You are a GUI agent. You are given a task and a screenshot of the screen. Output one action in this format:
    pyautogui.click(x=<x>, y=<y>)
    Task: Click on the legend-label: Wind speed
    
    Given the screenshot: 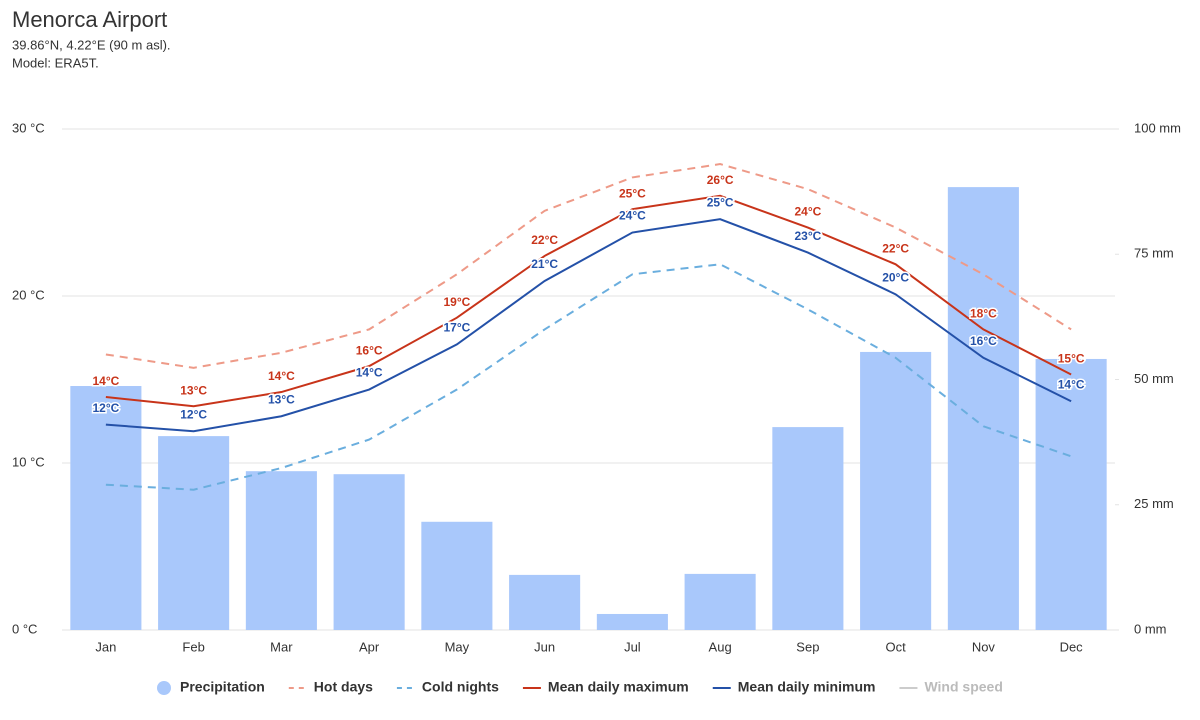 What is the action you would take?
    pyautogui.click(x=963, y=687)
    